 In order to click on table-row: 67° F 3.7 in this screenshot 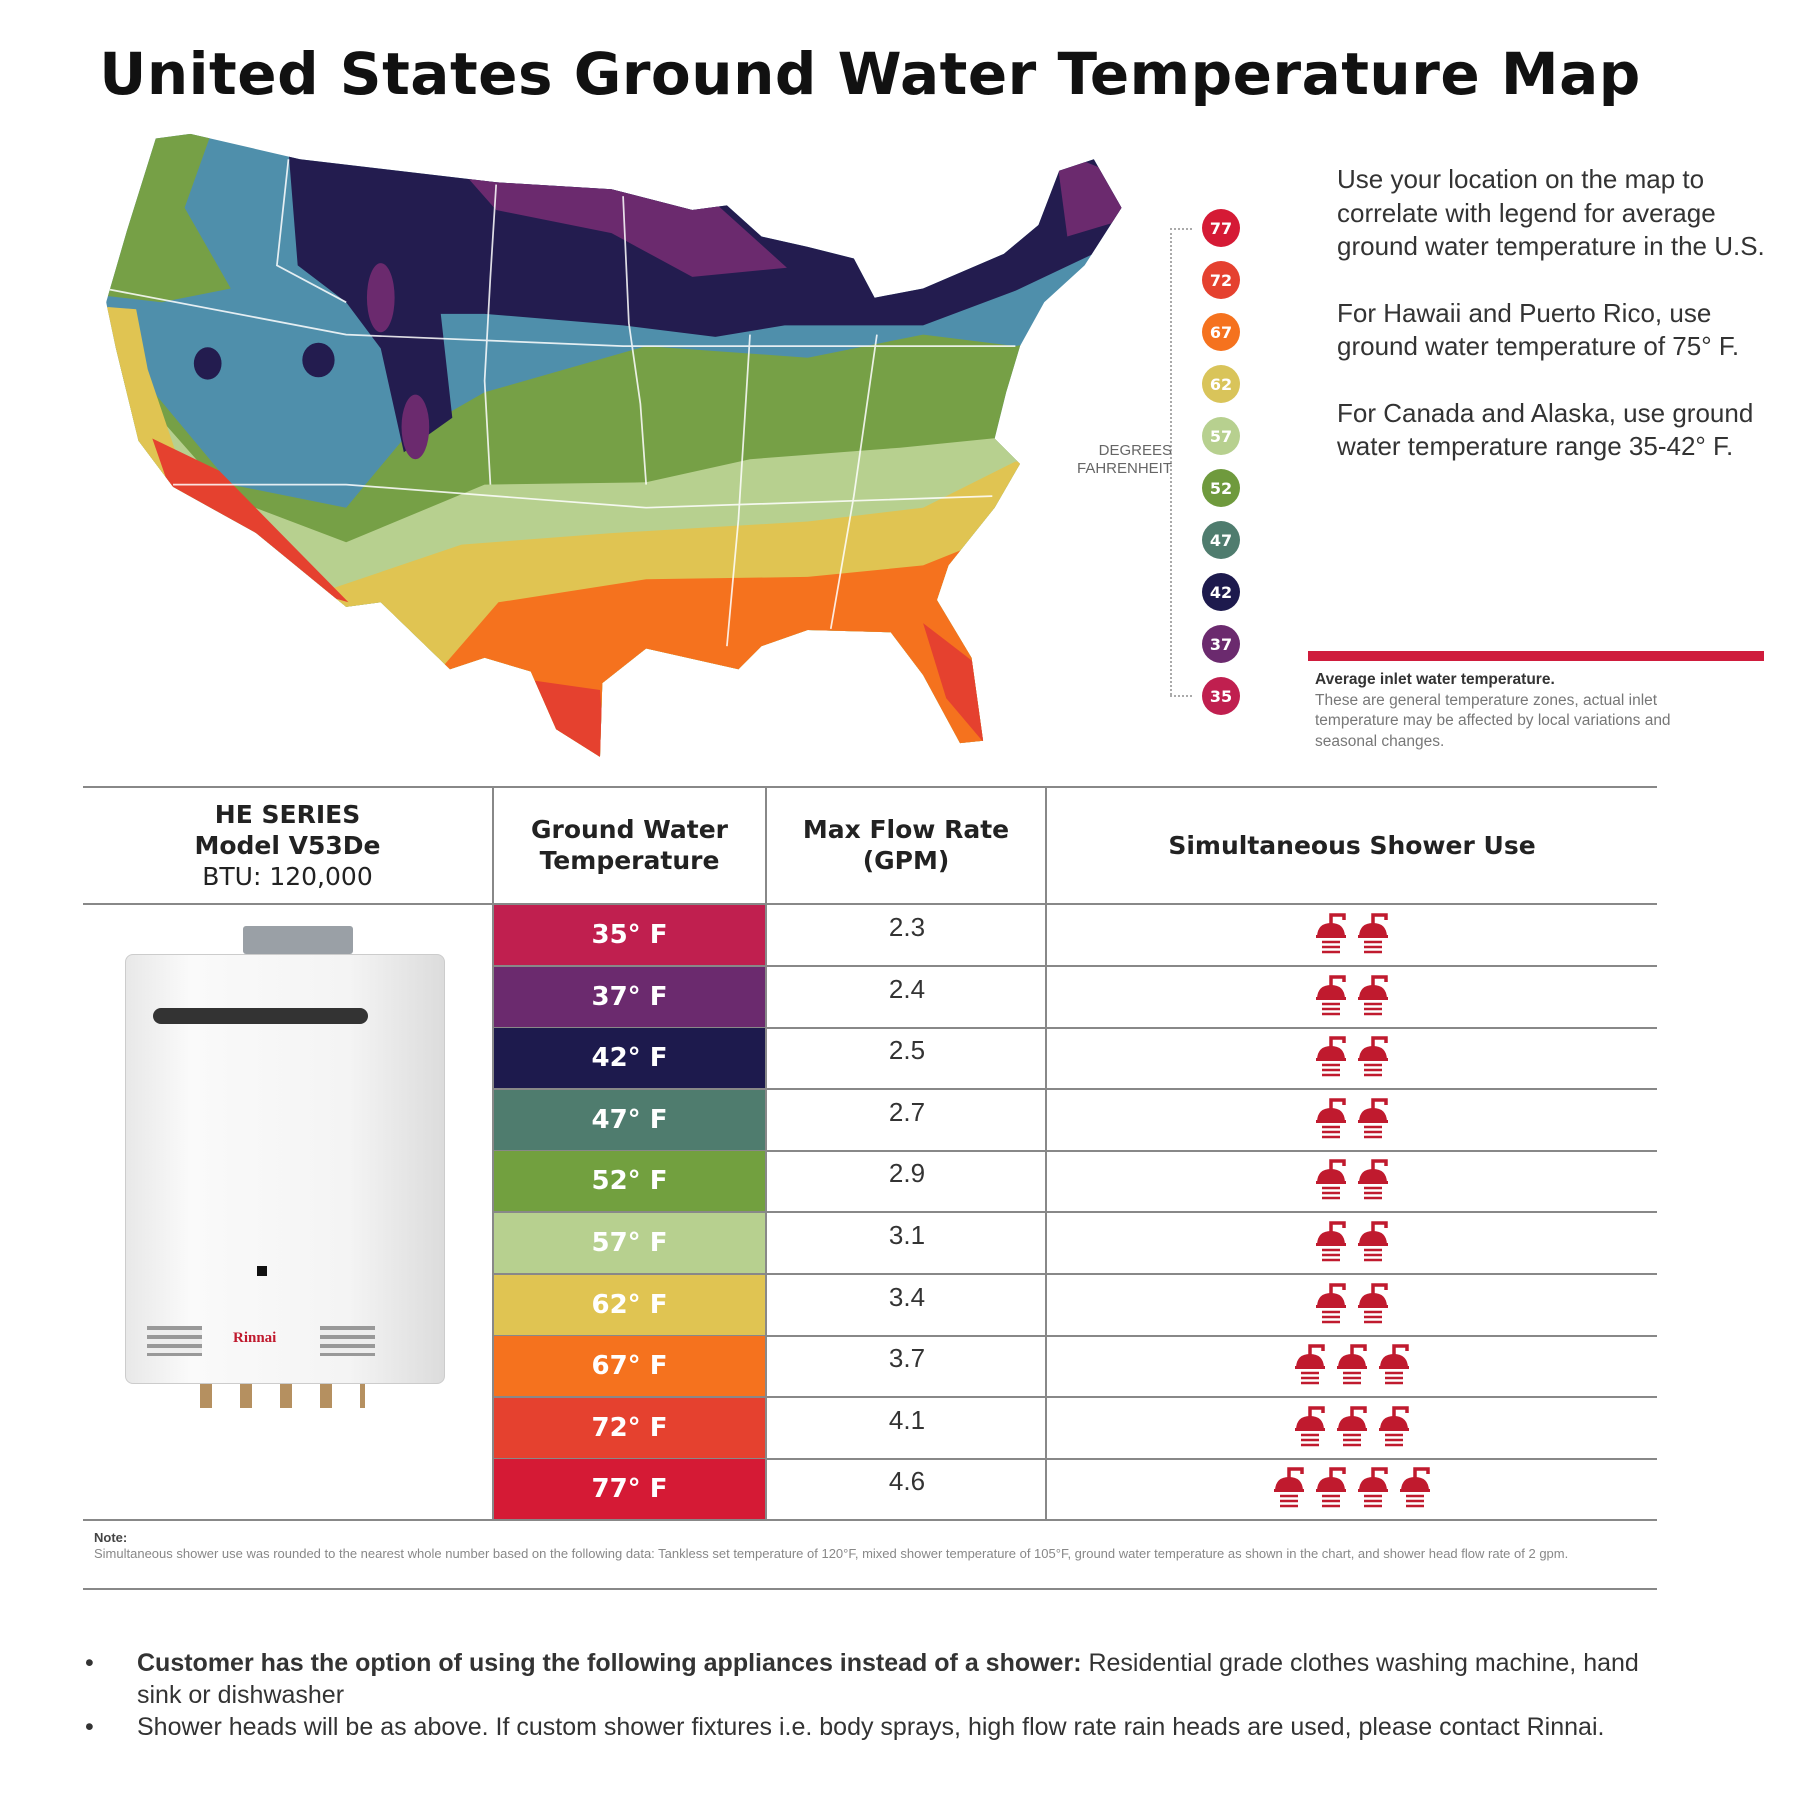, I will do `click(870, 1367)`.